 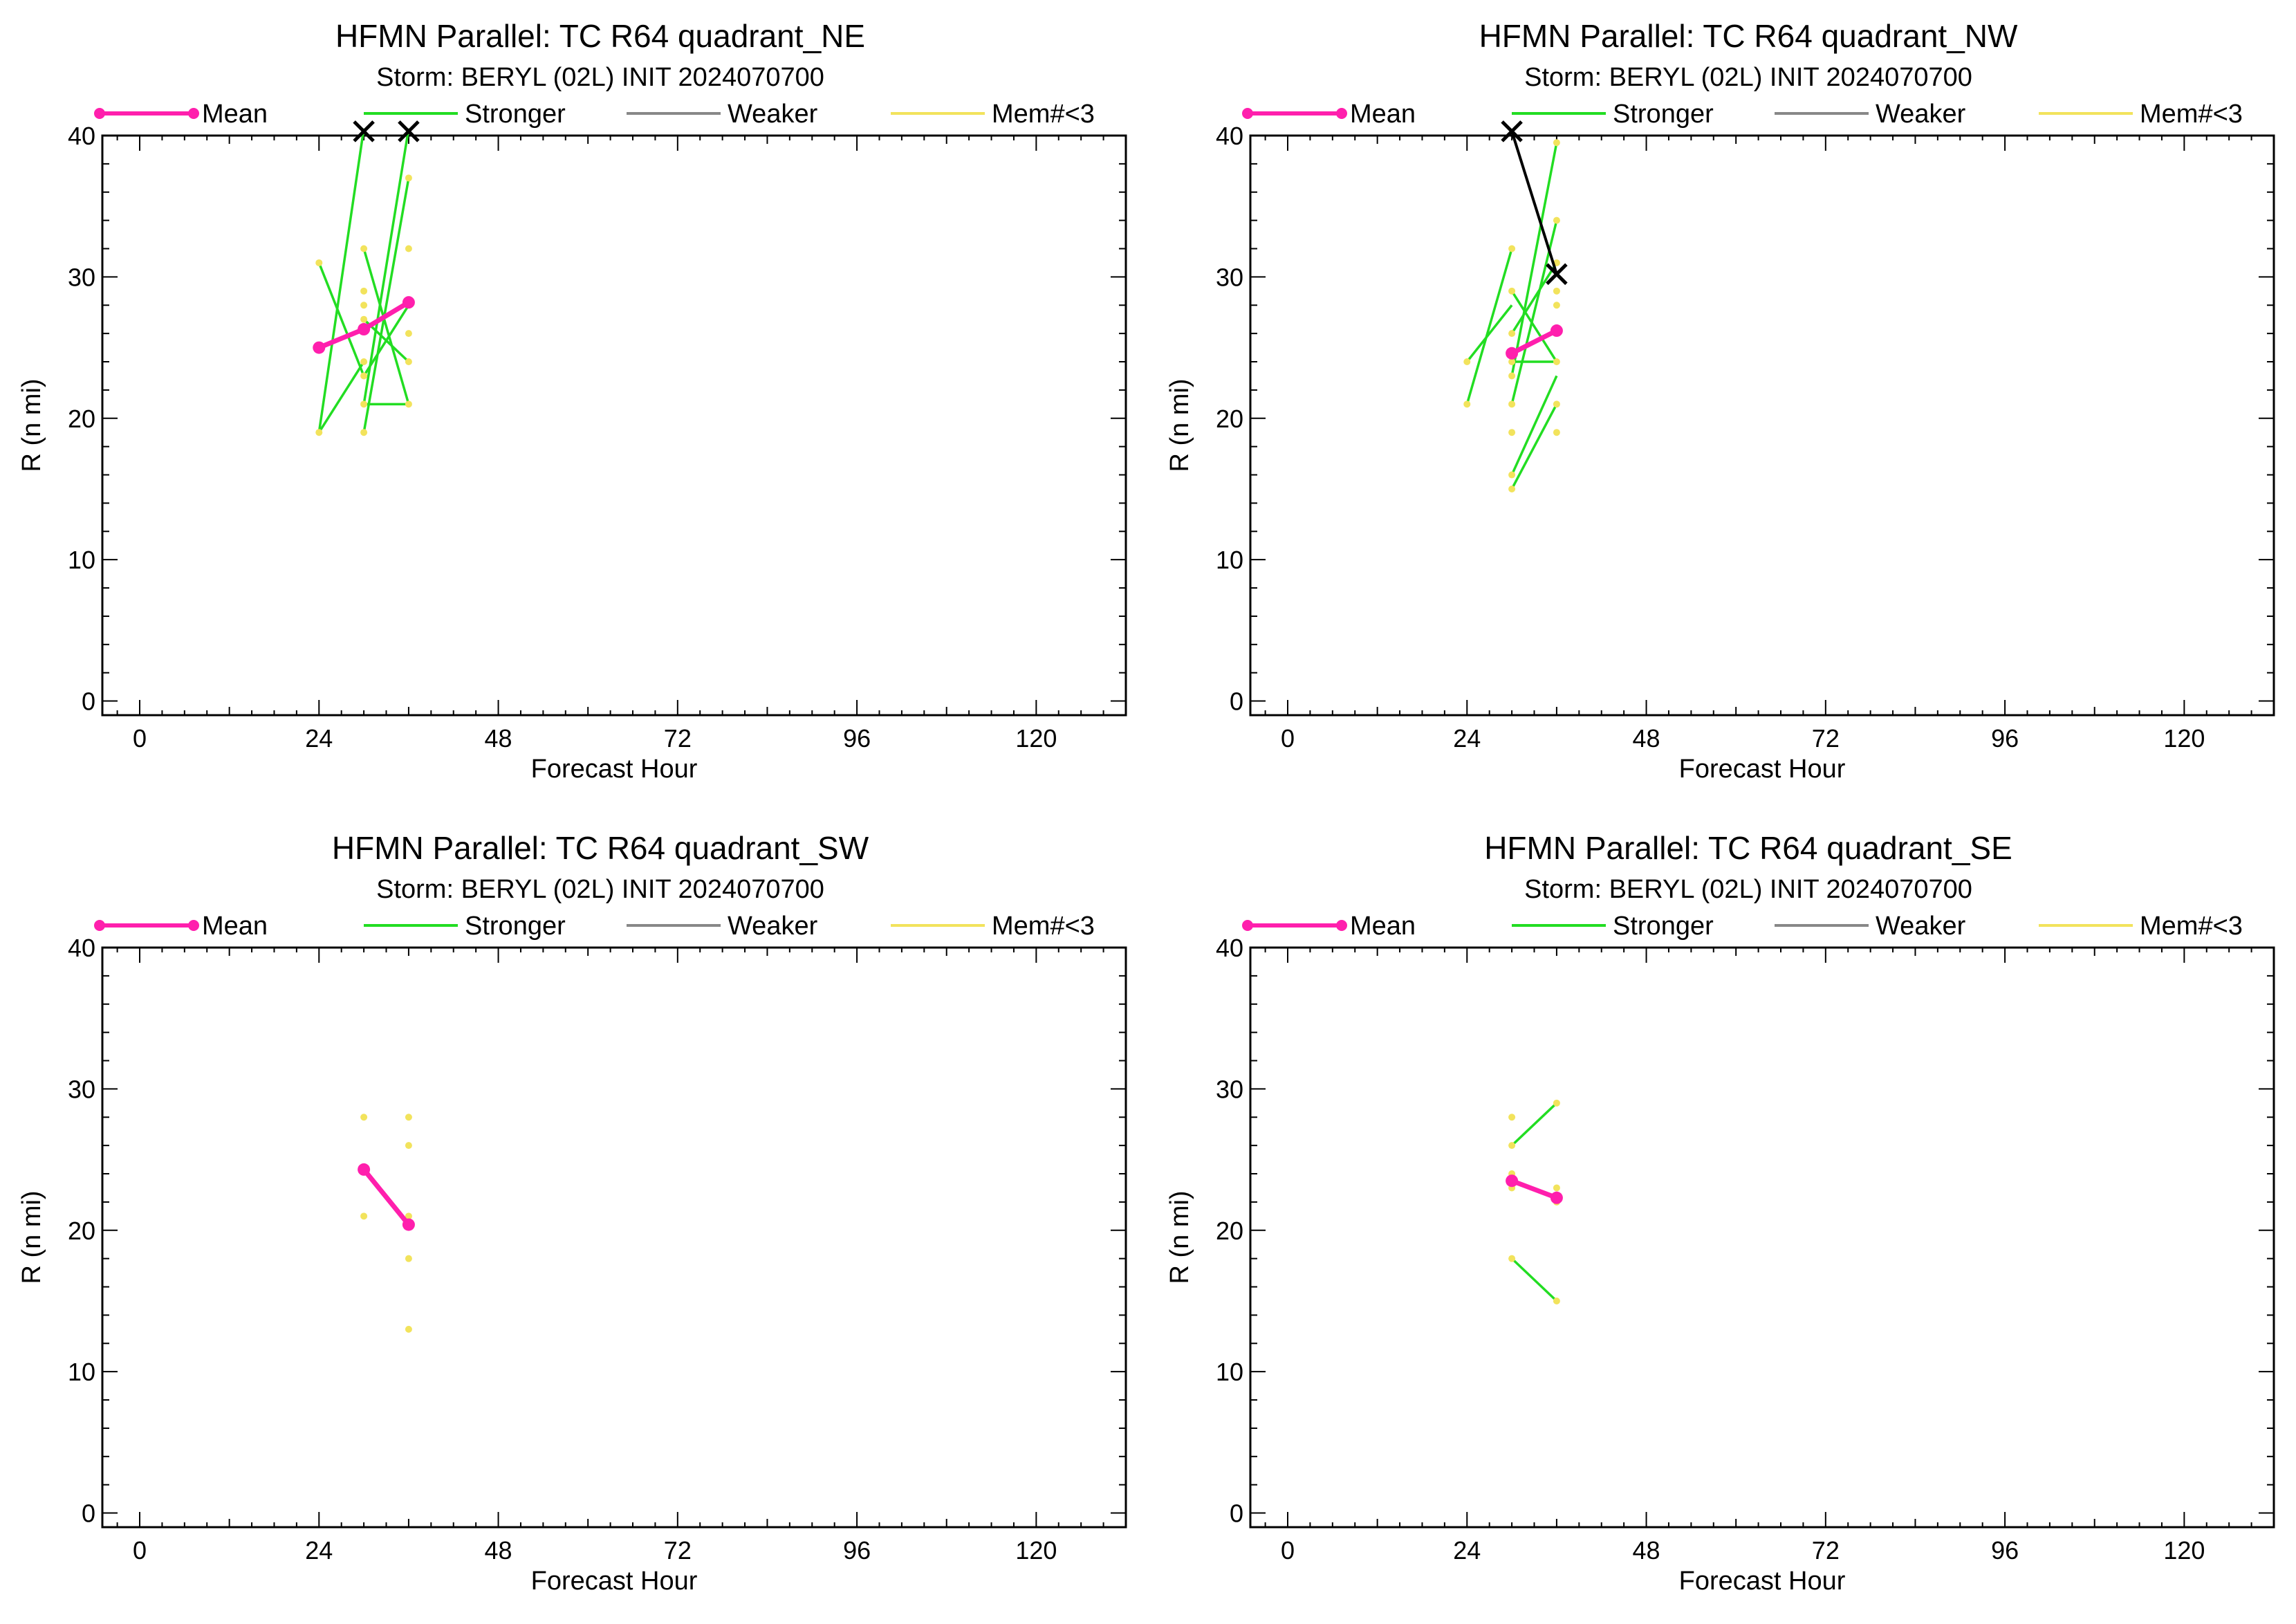 I want to click on y-tick-label: 30, so click(x=82, y=277).